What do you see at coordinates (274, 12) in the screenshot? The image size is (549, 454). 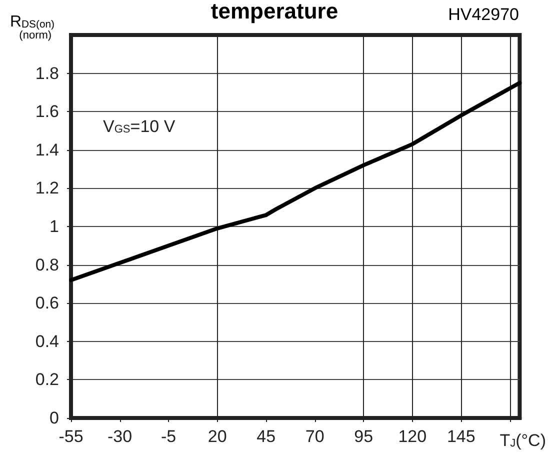 I see `chart-title: temperature` at bounding box center [274, 12].